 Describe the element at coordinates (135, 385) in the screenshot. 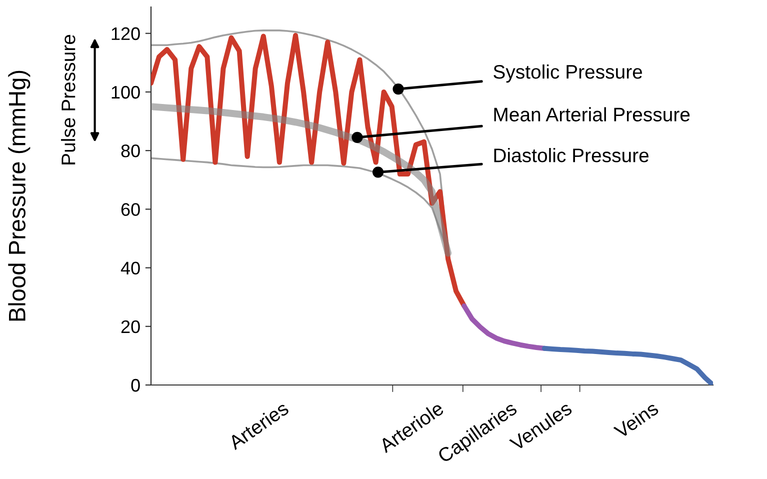

I see `y-tick-label: 0` at that location.